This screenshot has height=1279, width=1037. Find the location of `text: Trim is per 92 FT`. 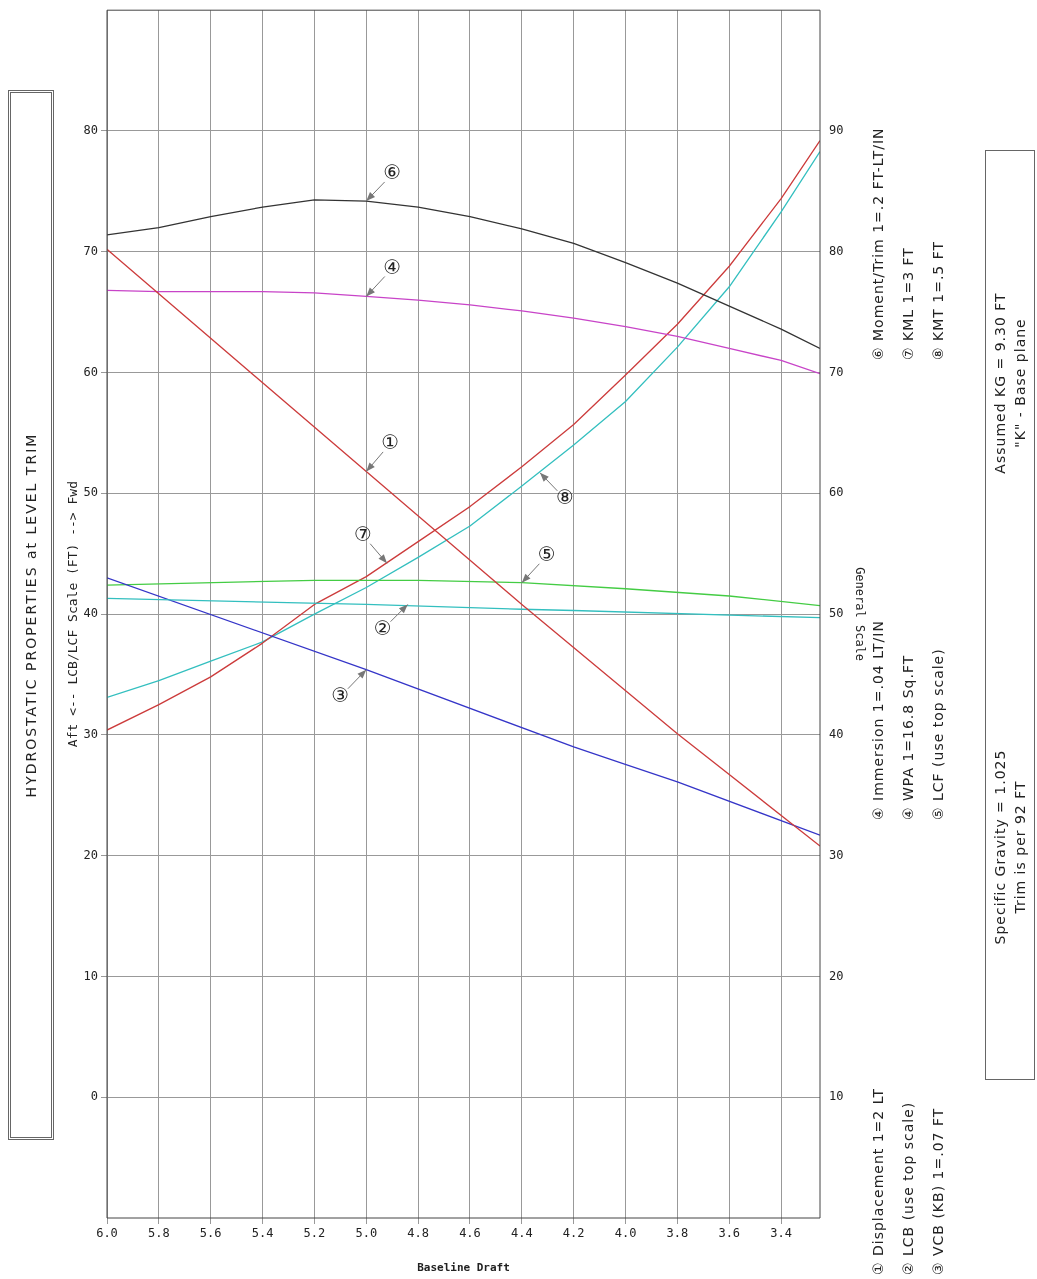

text: Trim is per 92 FT is located at coordinates (1020, 847).